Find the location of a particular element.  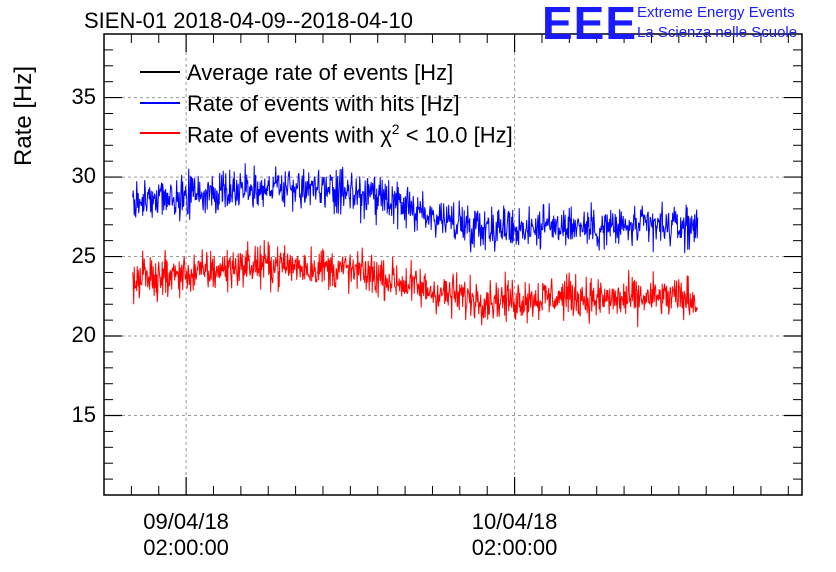

legend-chi2-prefix: Rate of events with is located at coordinates (284, 135).